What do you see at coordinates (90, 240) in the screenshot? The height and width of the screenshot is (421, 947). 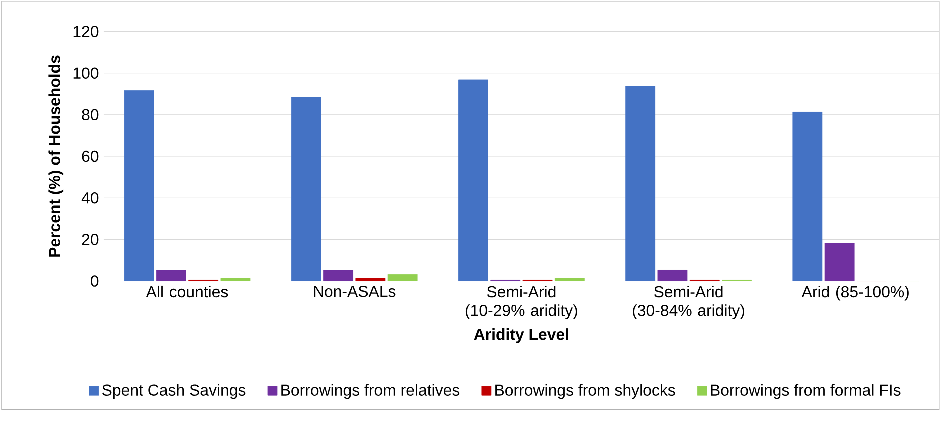 I see `y-tick-label: 20` at bounding box center [90, 240].